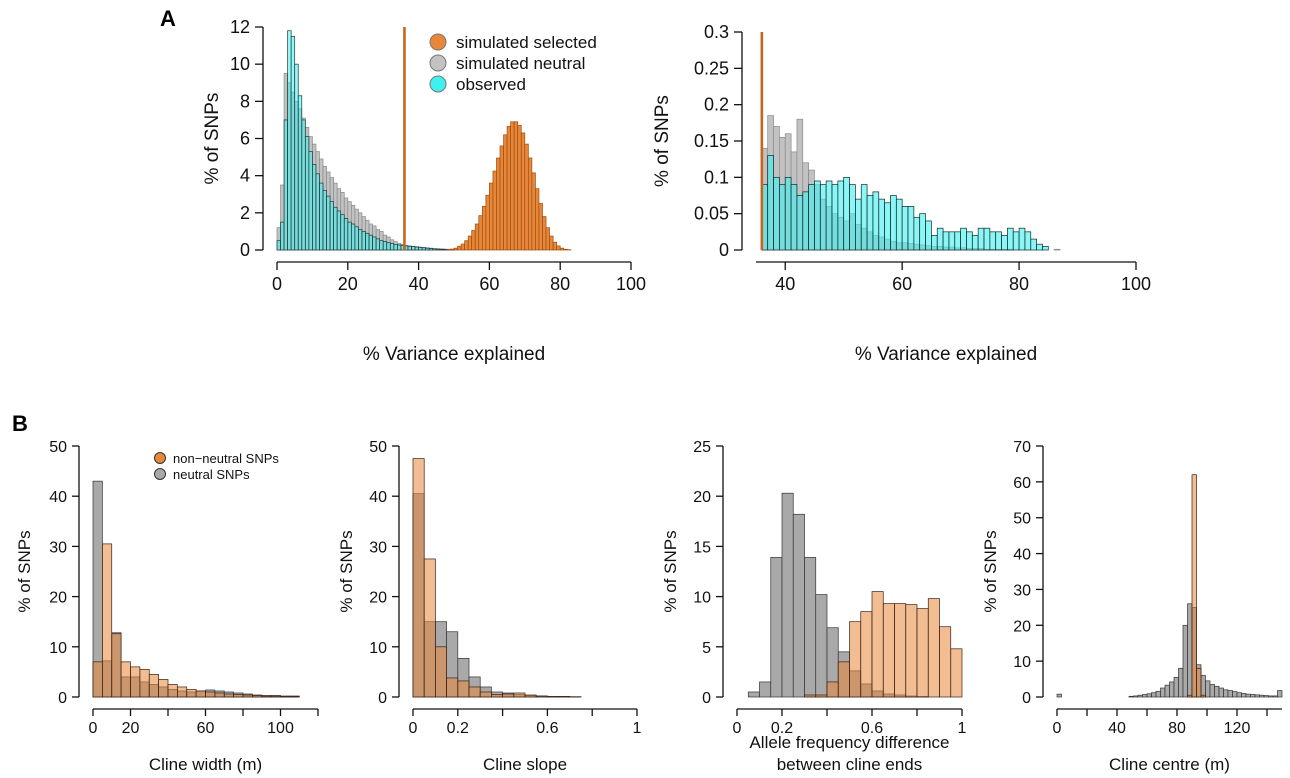 This screenshot has height=778, width=1290. What do you see at coordinates (20, 423) in the screenshot?
I see `panel-label-b: B` at bounding box center [20, 423].